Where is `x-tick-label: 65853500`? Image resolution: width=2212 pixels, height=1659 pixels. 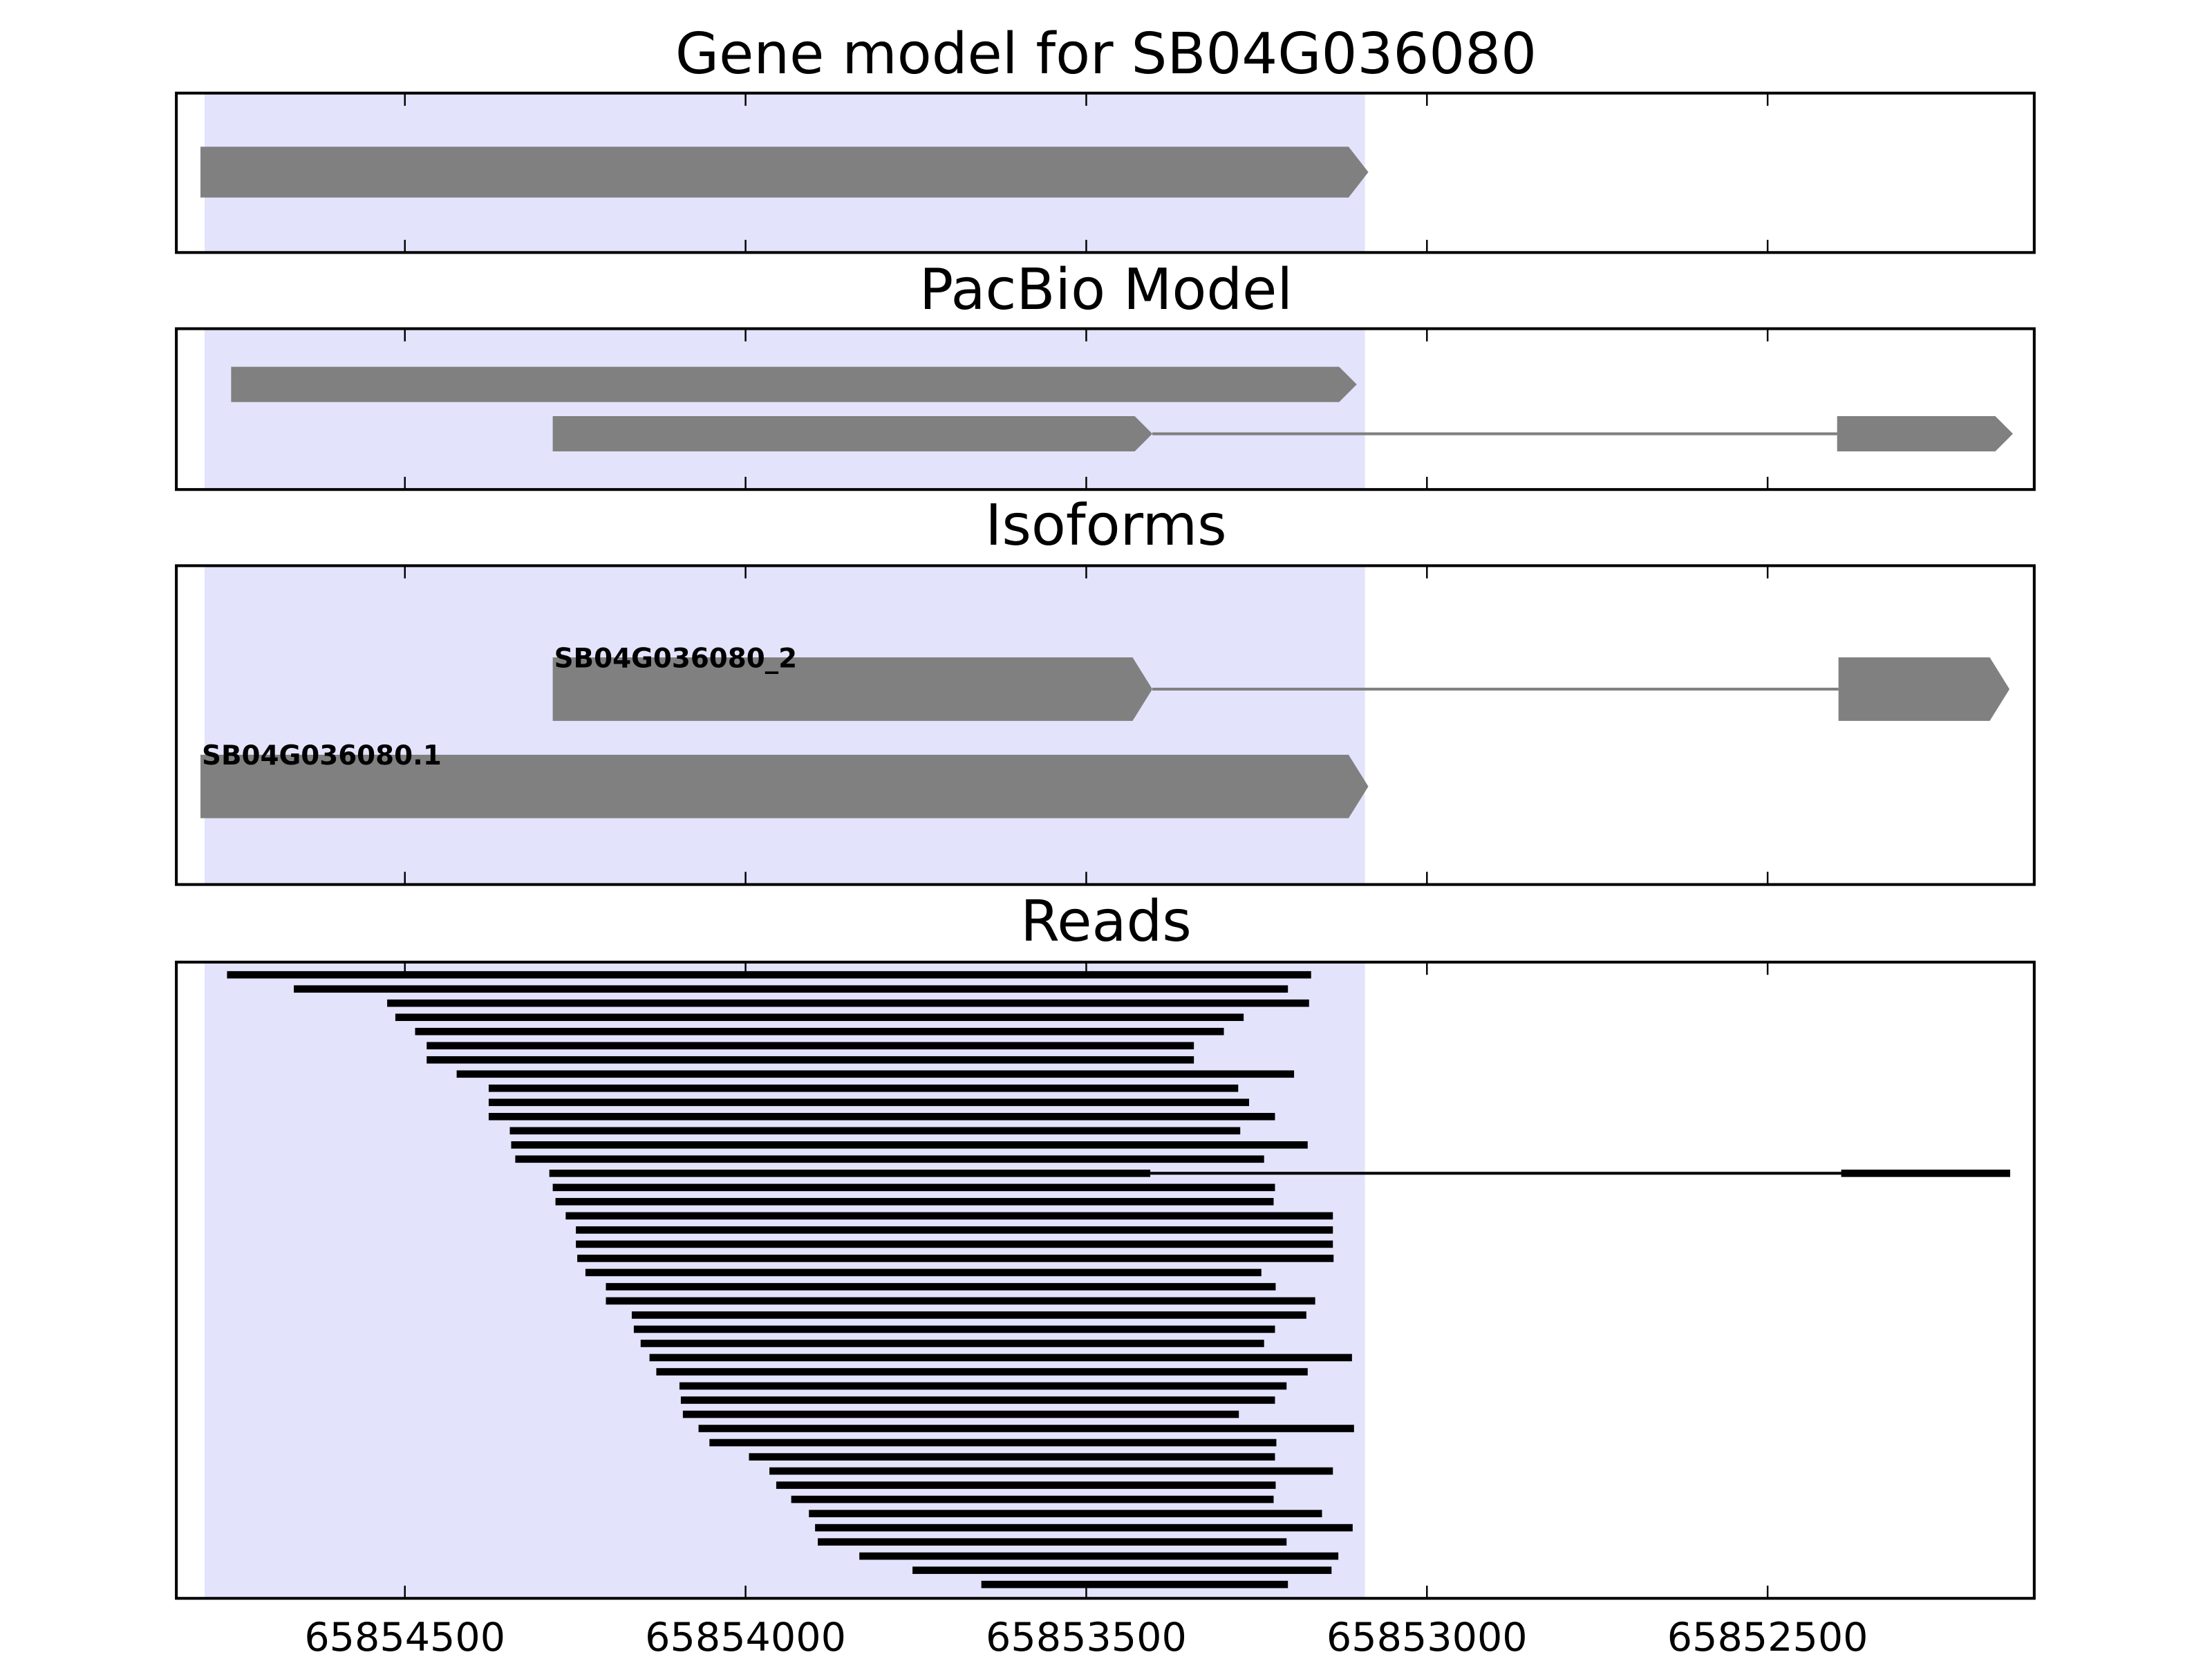
x-tick-label: 65853500 is located at coordinates (1086, 1637).